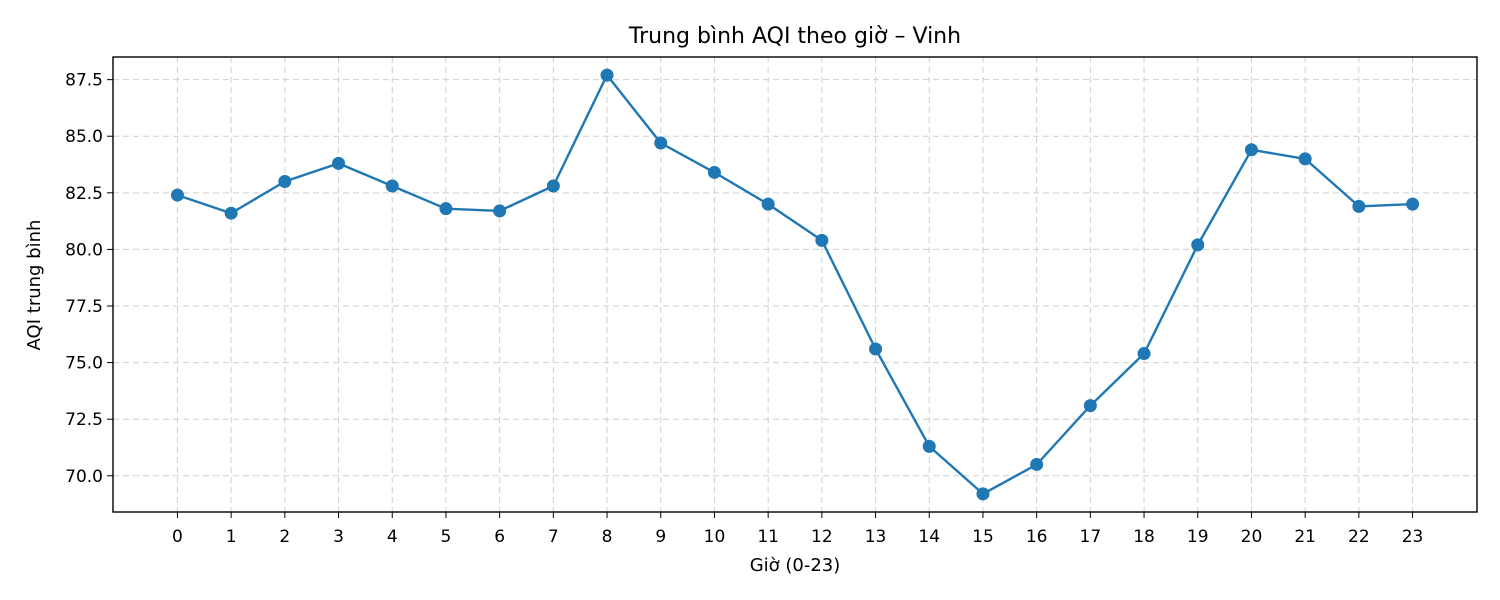 This screenshot has width=1500, height=600. What do you see at coordinates (794, 36) in the screenshot?
I see `chart-title: Trung bình AQI theo giờ – Vinh` at bounding box center [794, 36].